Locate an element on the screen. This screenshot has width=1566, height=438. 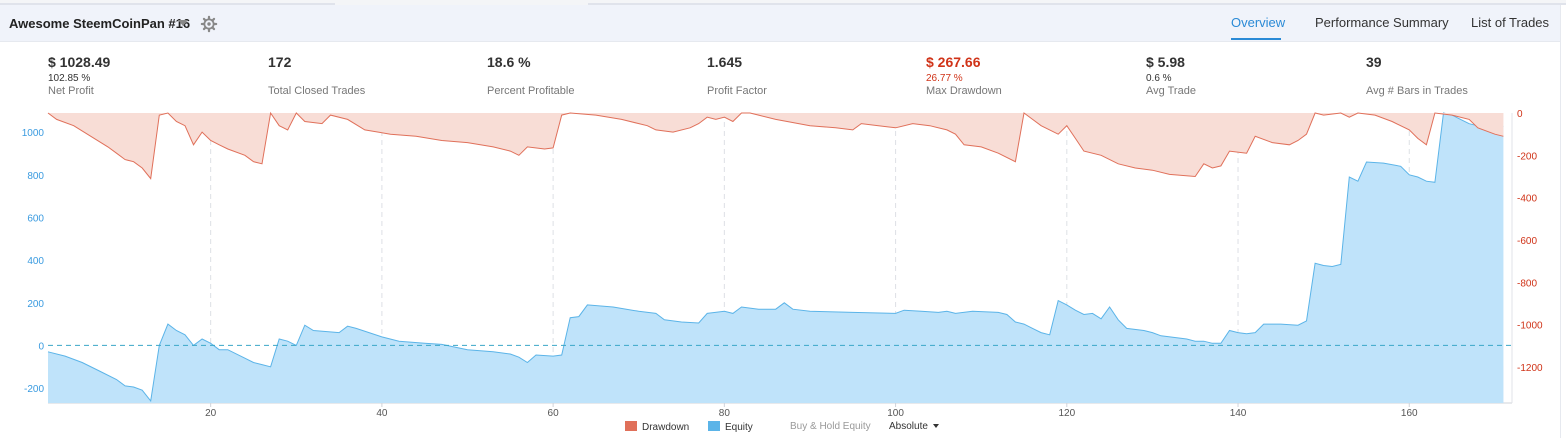
stat-label: Max Drawdown is located at coordinates (964, 91).